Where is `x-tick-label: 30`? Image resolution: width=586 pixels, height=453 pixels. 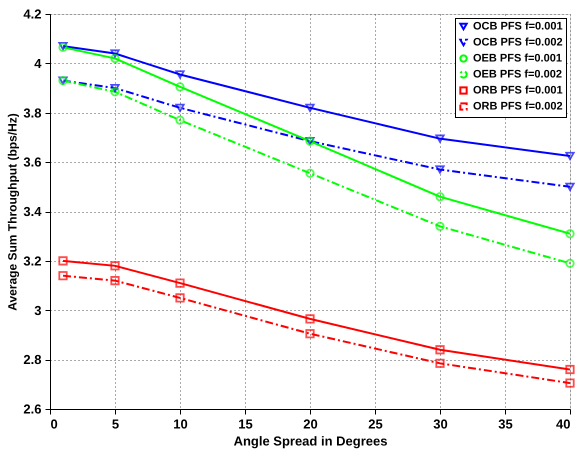
x-tick-label: 30 is located at coordinates (440, 424).